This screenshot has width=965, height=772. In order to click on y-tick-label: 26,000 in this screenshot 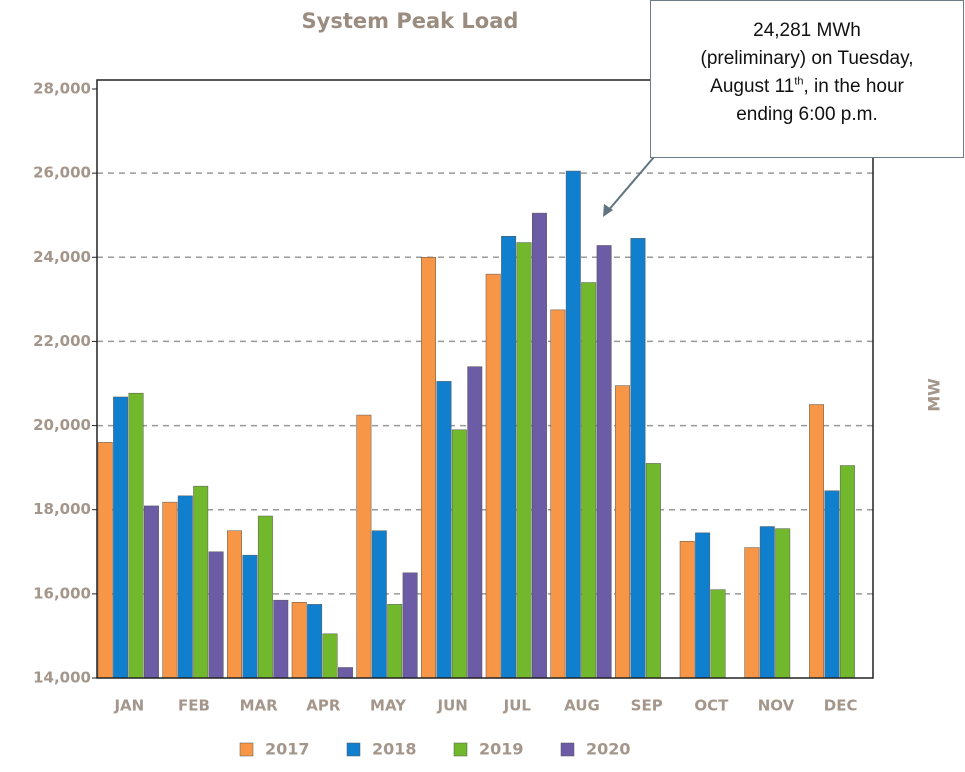, I will do `click(62, 173)`.